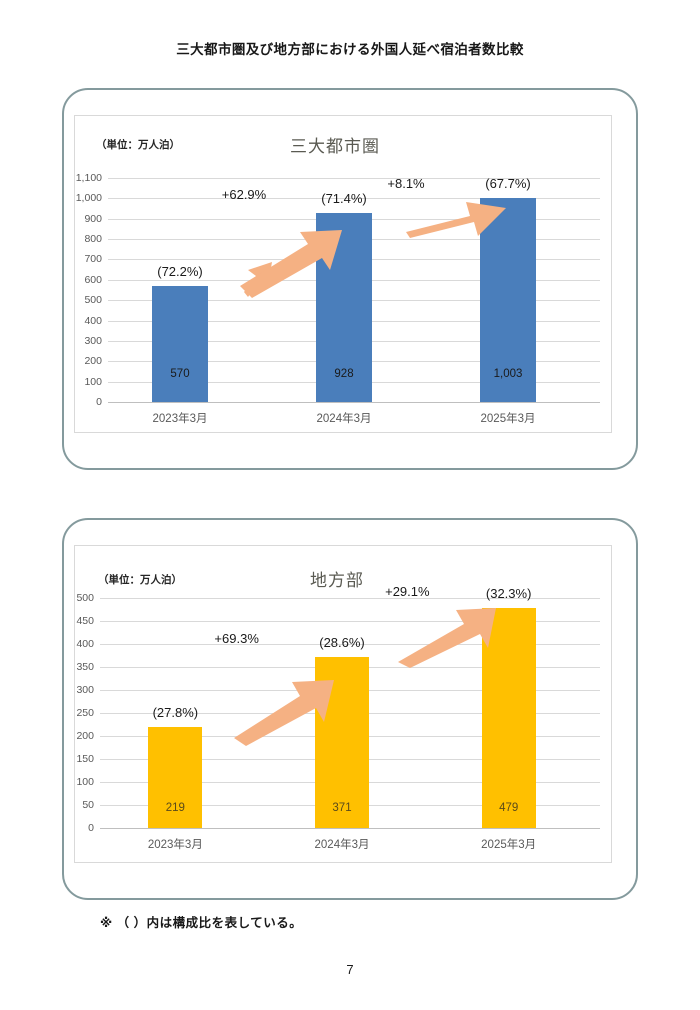  What do you see at coordinates (180, 374) in the screenshot?
I see `bar-value-label: 570` at bounding box center [180, 374].